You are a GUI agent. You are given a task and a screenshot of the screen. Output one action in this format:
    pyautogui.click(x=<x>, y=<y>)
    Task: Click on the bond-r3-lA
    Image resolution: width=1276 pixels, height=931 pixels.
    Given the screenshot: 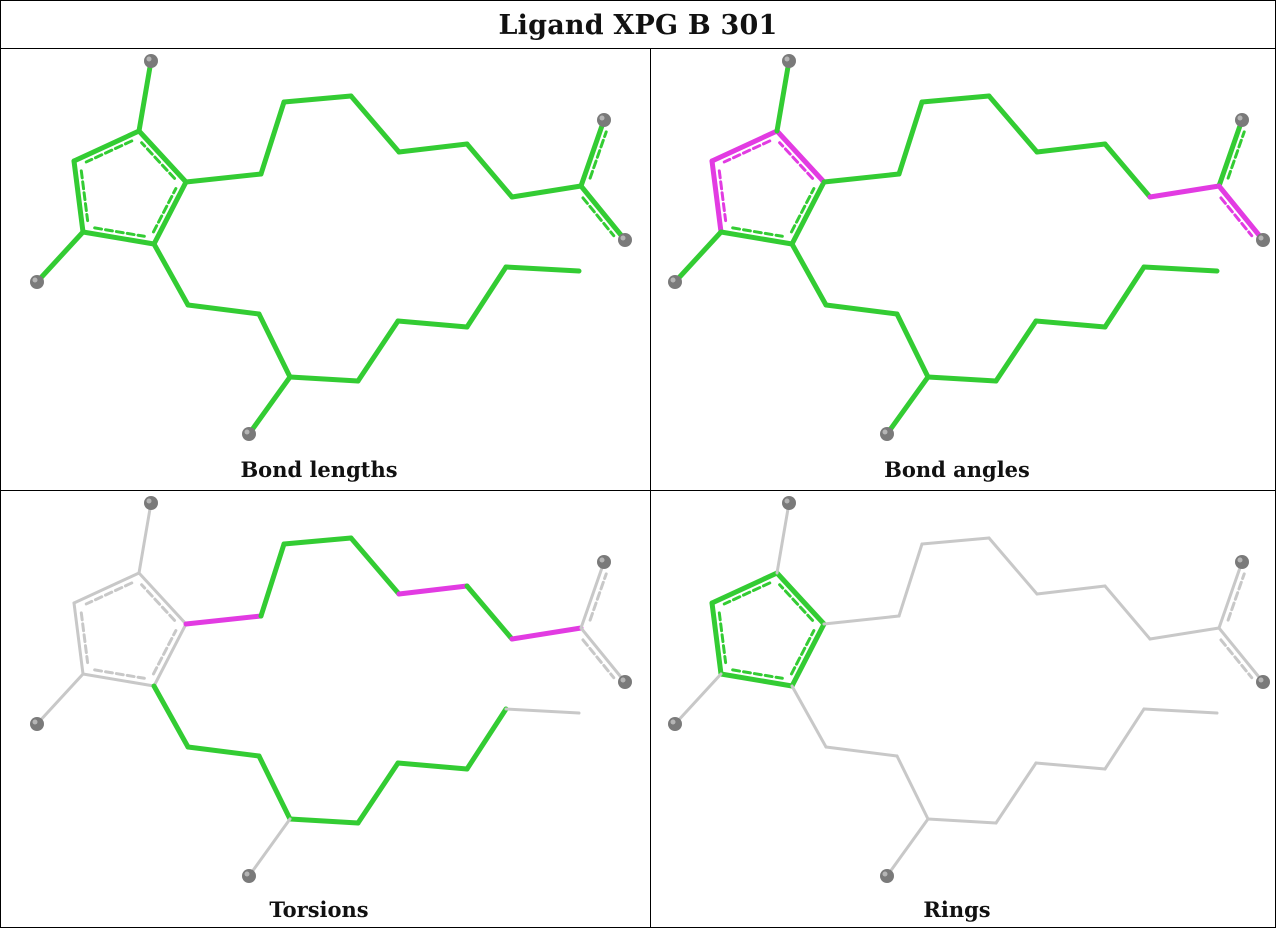 What is the action you would take?
    pyautogui.click(x=698, y=257)
    